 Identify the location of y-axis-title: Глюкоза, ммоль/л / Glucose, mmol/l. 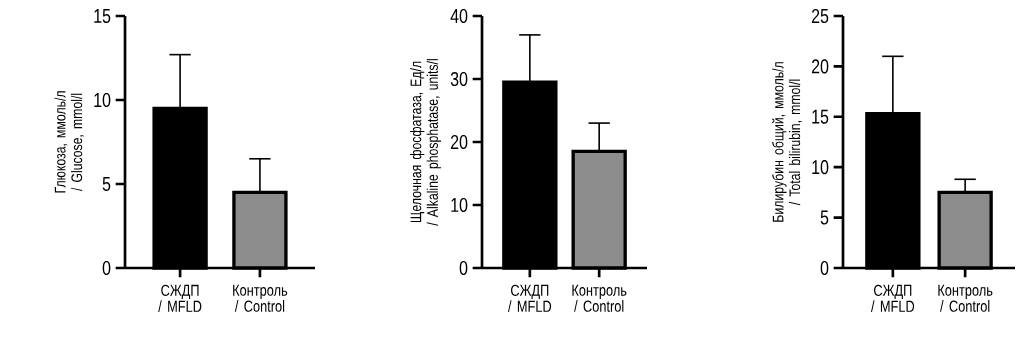
(69, 142).